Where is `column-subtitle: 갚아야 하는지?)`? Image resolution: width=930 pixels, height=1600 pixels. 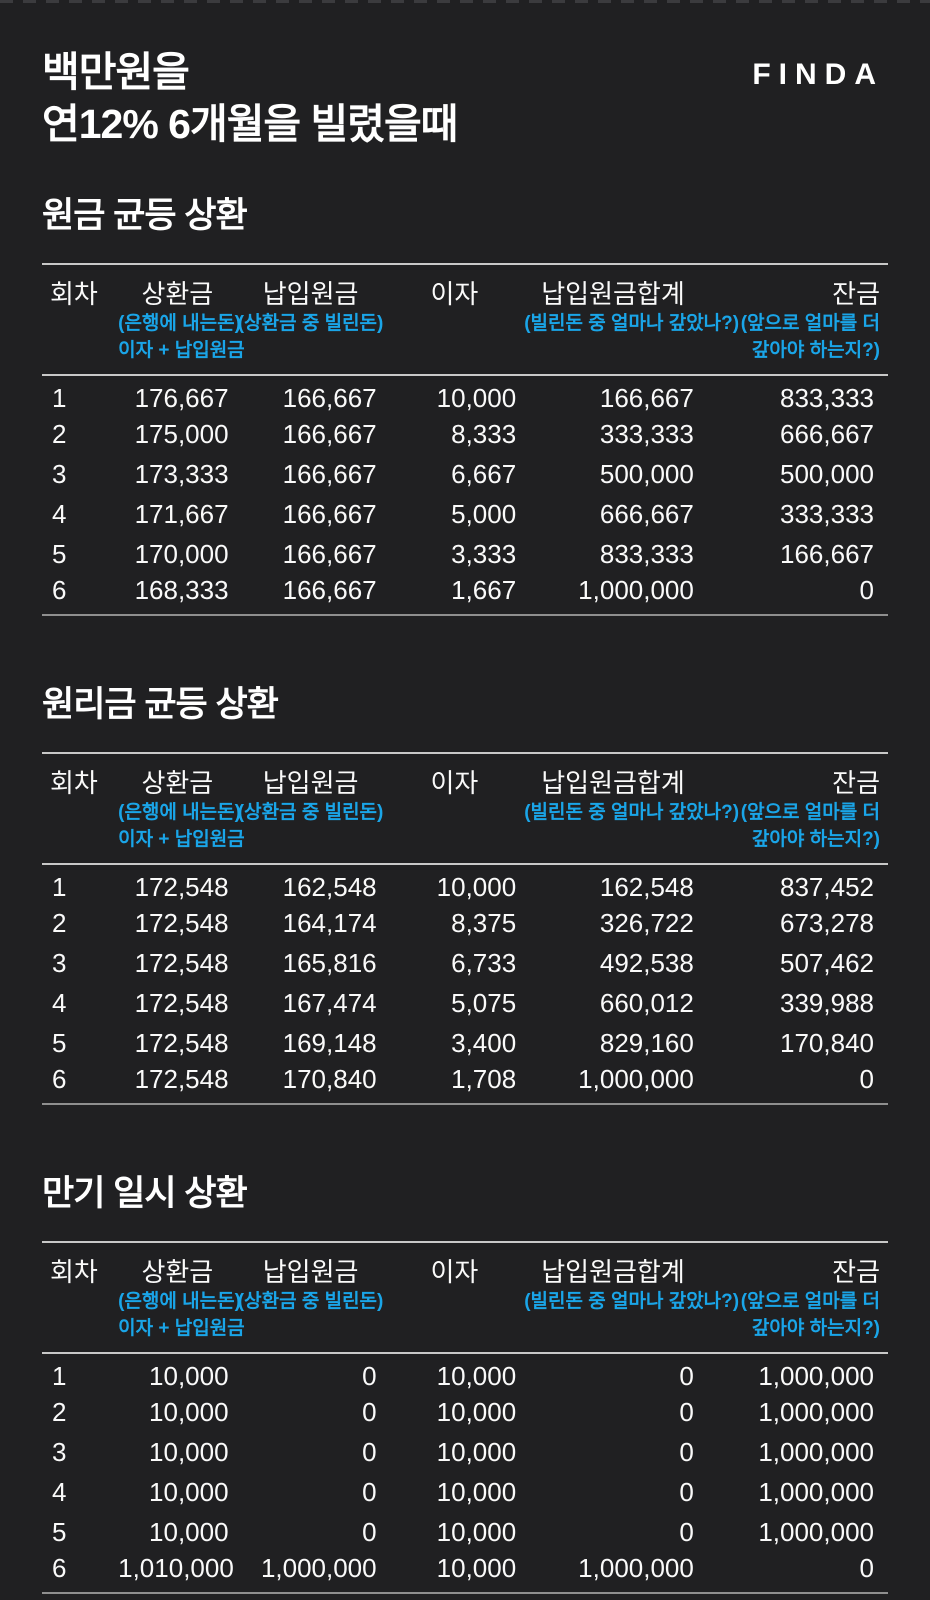 column-subtitle: 갚아야 하는지?) is located at coordinates (815, 1328).